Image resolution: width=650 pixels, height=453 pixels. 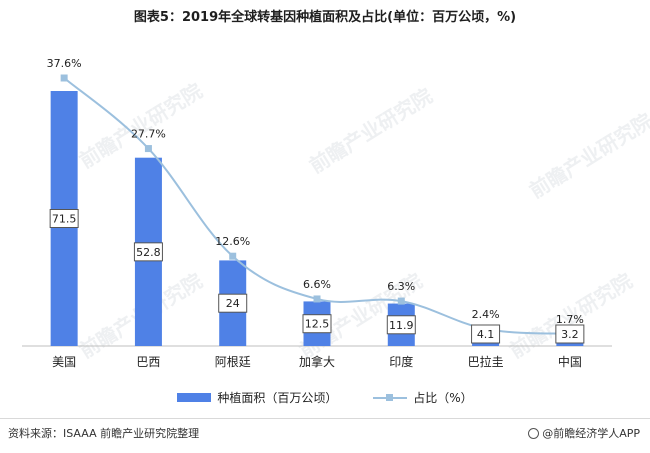 What do you see at coordinates (443, 398) in the screenshot?
I see `legend-line-label: 占比（%）` at bounding box center [443, 398].